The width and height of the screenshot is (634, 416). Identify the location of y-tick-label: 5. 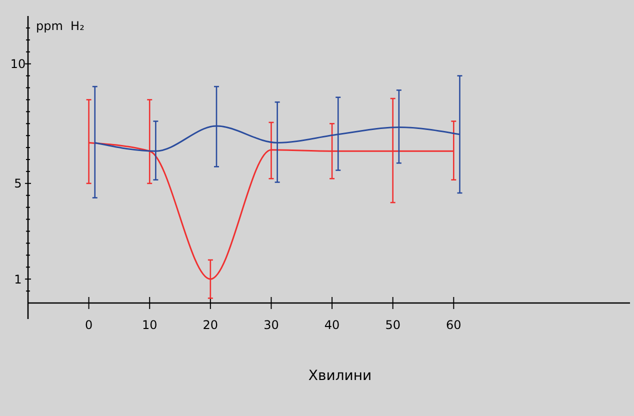
(18, 183).